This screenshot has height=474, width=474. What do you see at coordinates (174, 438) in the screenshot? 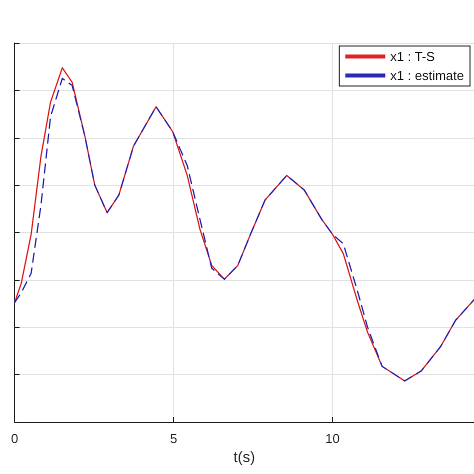
I see `x-tick-label: 5` at bounding box center [174, 438].